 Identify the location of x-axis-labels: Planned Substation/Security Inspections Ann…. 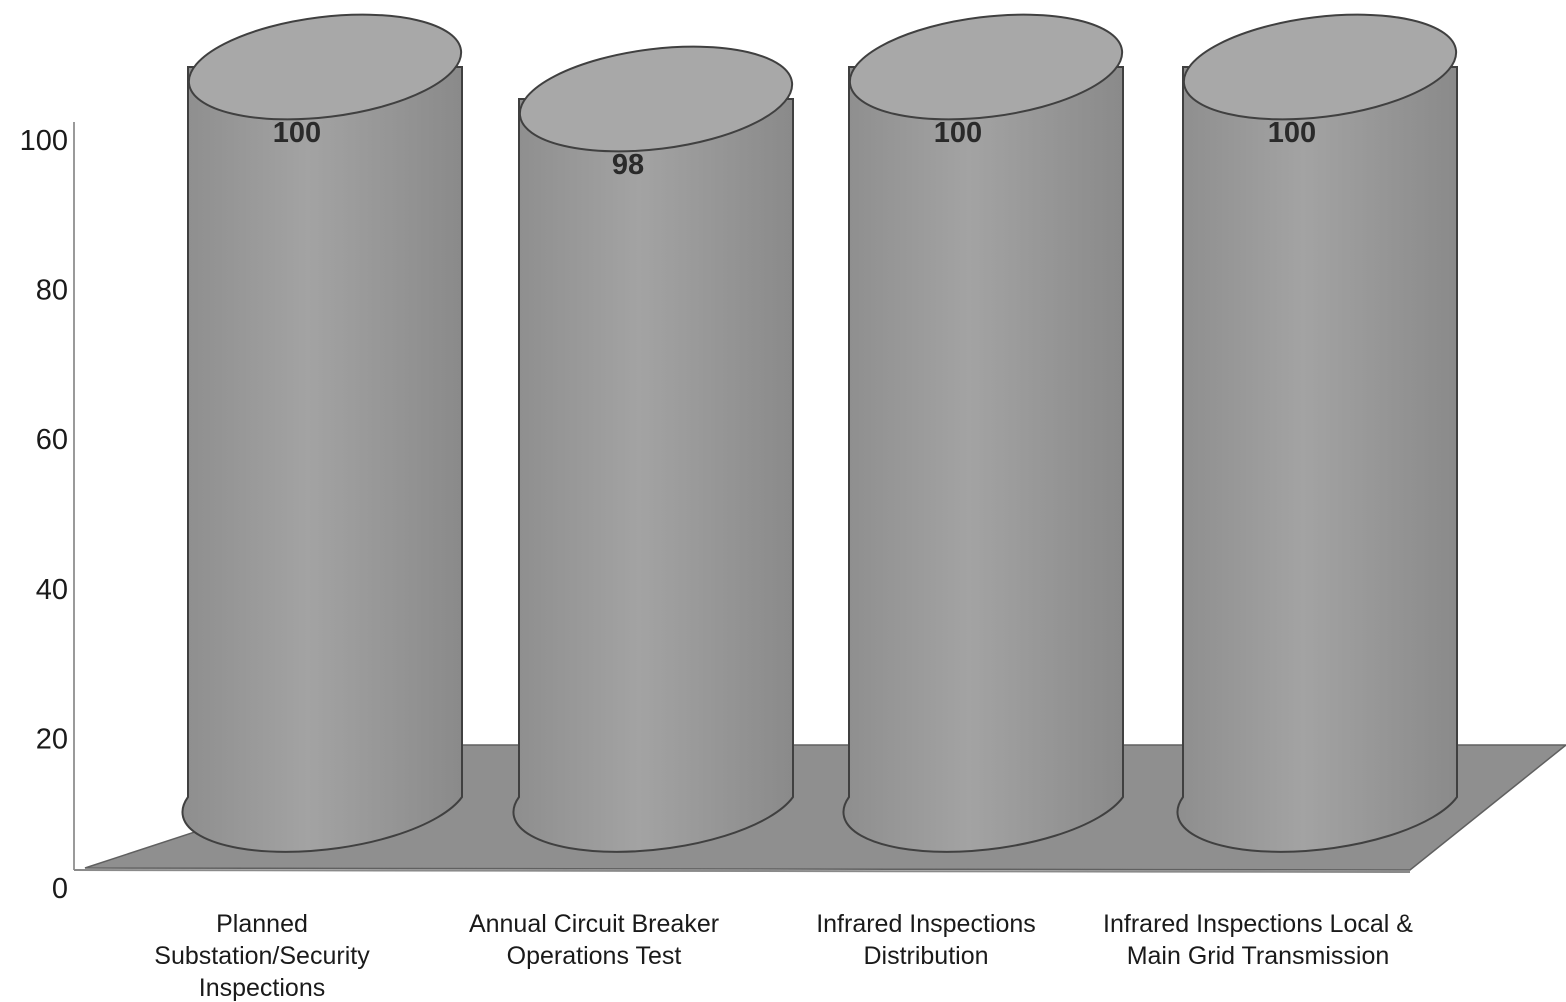
(783, 956).